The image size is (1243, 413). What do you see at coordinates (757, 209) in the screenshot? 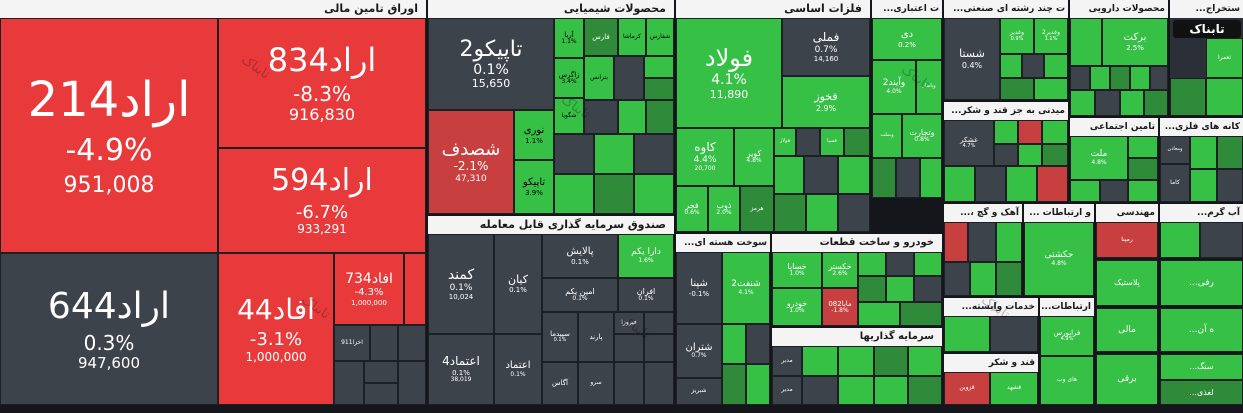
I see `tile-harmoz: هرمز` at bounding box center [757, 209].